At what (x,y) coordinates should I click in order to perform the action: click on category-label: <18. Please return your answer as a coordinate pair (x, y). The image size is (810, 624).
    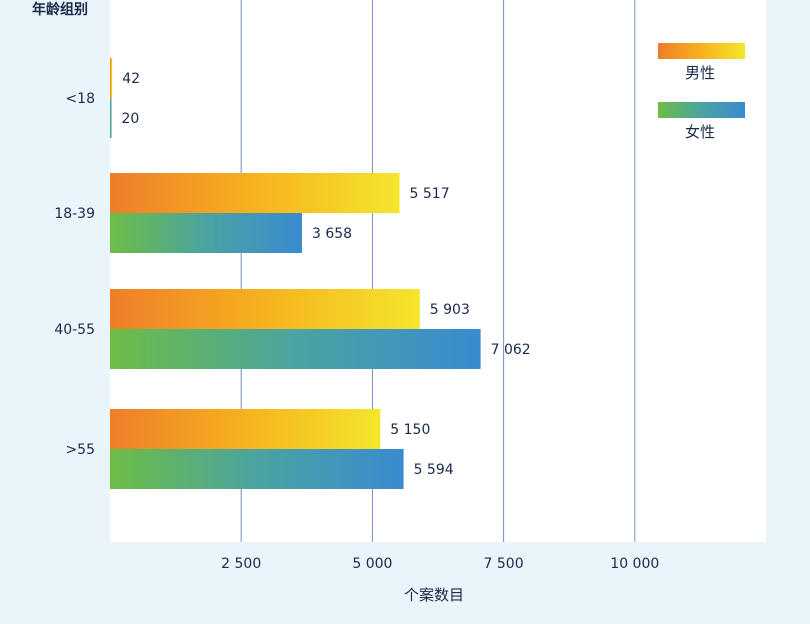
    Looking at the image, I should click on (80, 99).